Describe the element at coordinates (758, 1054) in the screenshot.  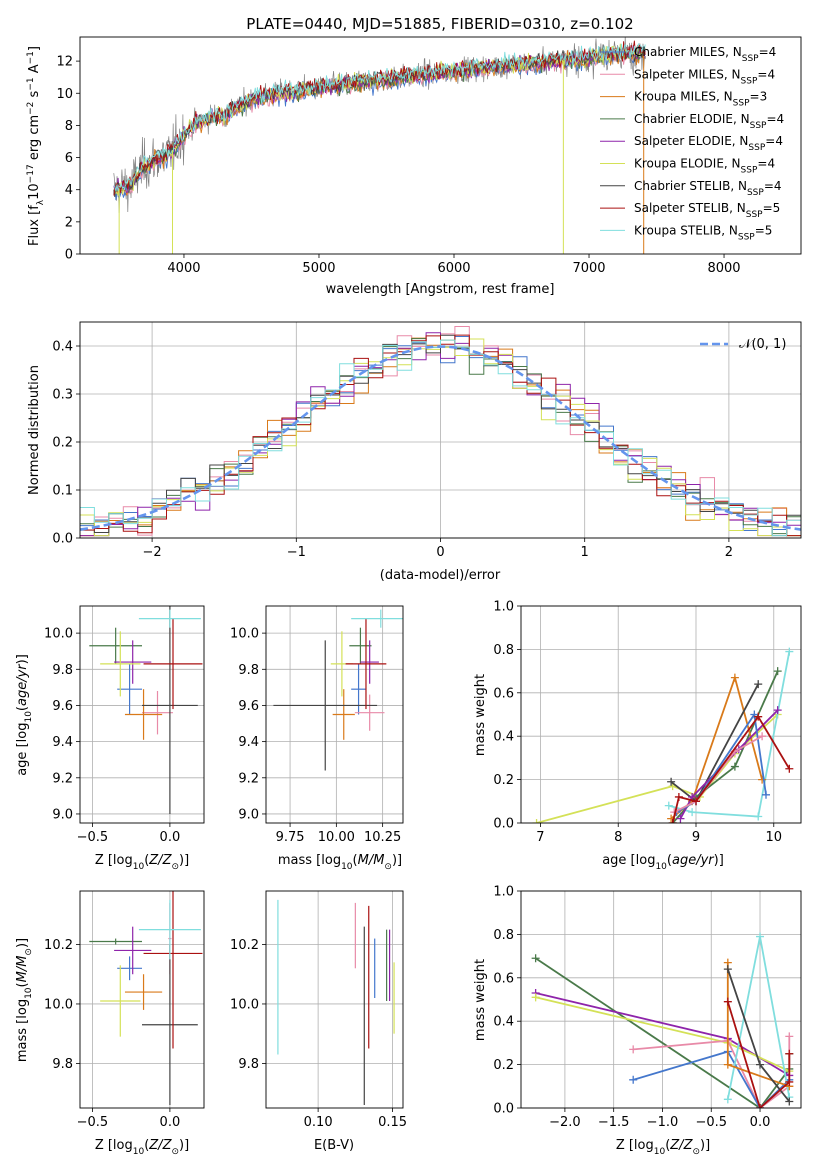
I see `weight-line` at that location.